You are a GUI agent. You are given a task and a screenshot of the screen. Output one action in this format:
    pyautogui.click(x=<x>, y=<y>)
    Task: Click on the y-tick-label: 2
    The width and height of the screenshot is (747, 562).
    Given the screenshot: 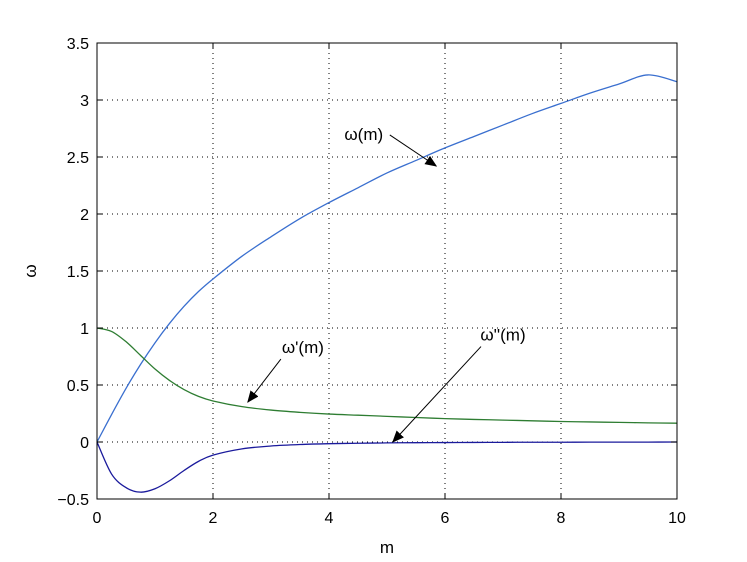 What is the action you would take?
    pyautogui.click(x=84, y=215)
    